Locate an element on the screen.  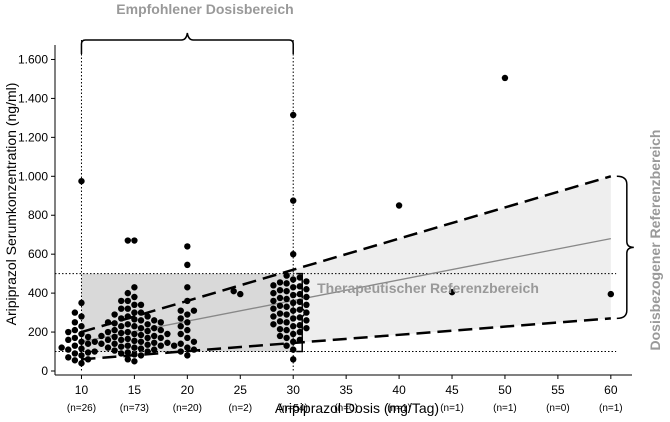
y-tick-label: 600 is located at coordinates (38, 254).